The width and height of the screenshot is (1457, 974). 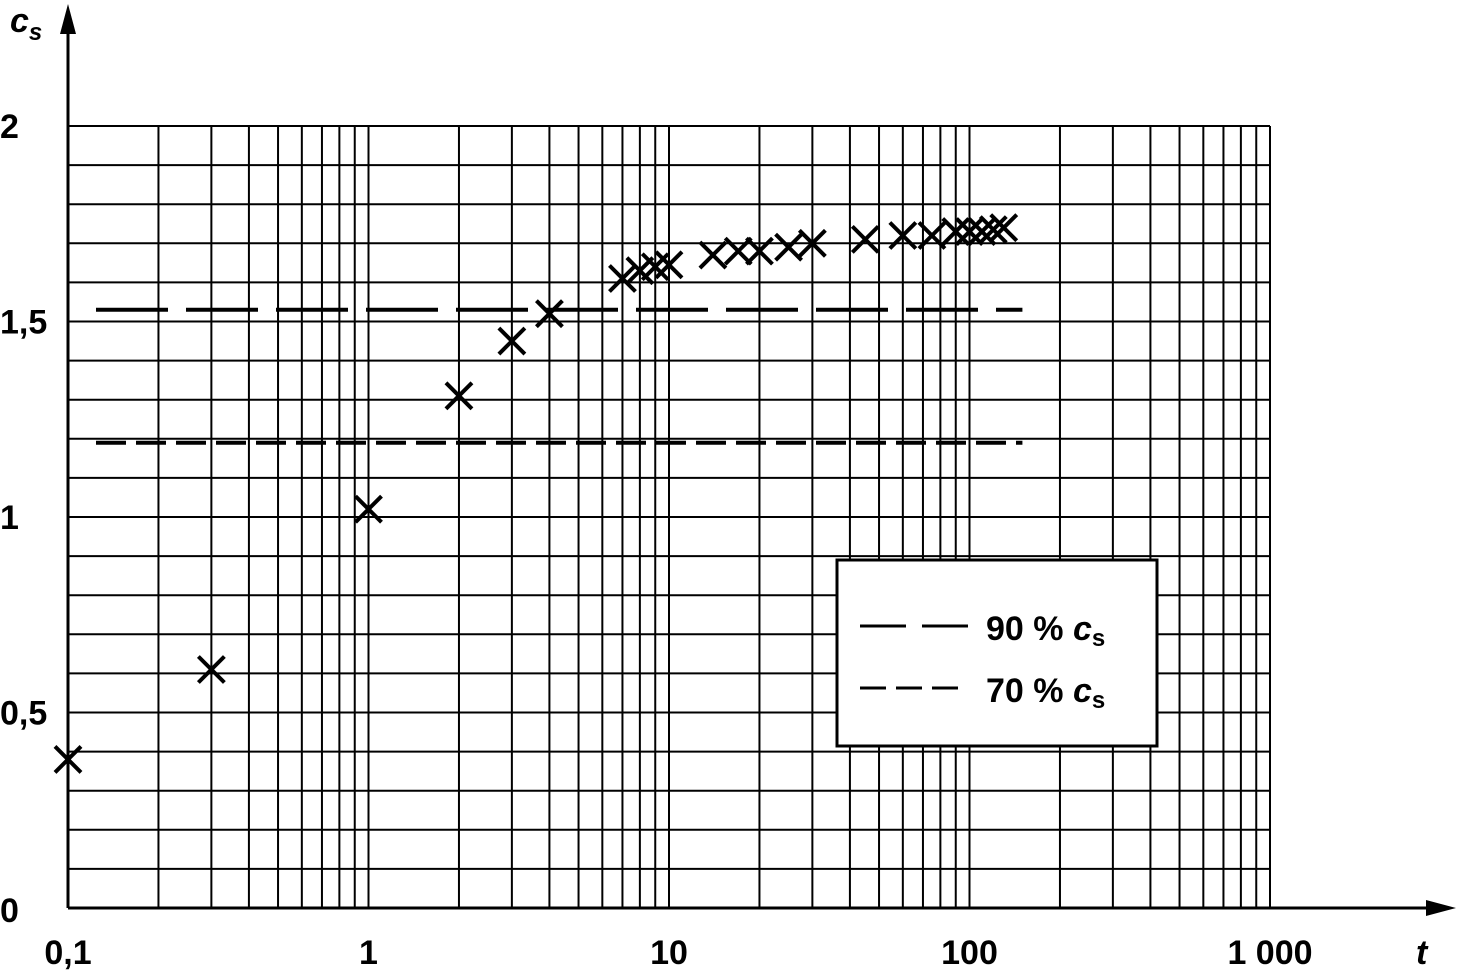 I want to click on y-tick-label: 1,5, so click(x=23, y=323).